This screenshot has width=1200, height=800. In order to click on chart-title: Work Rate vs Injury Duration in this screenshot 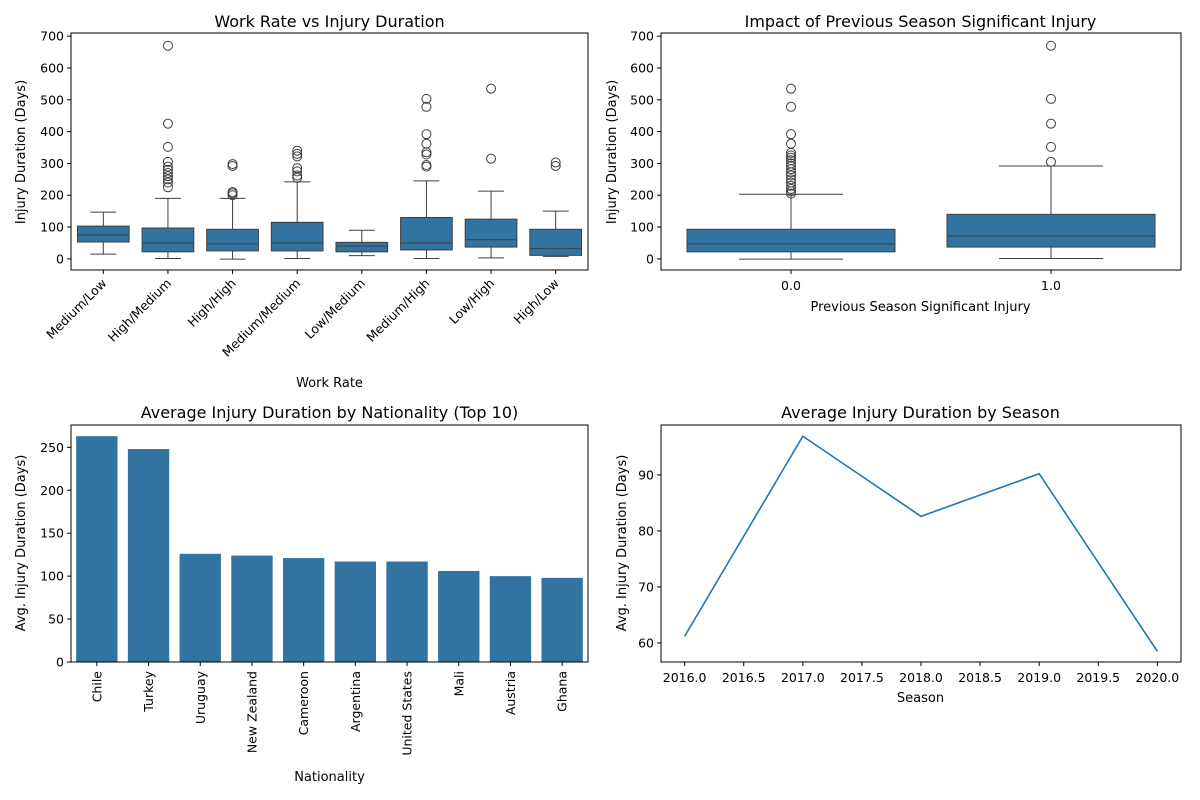, I will do `click(329, 21)`.